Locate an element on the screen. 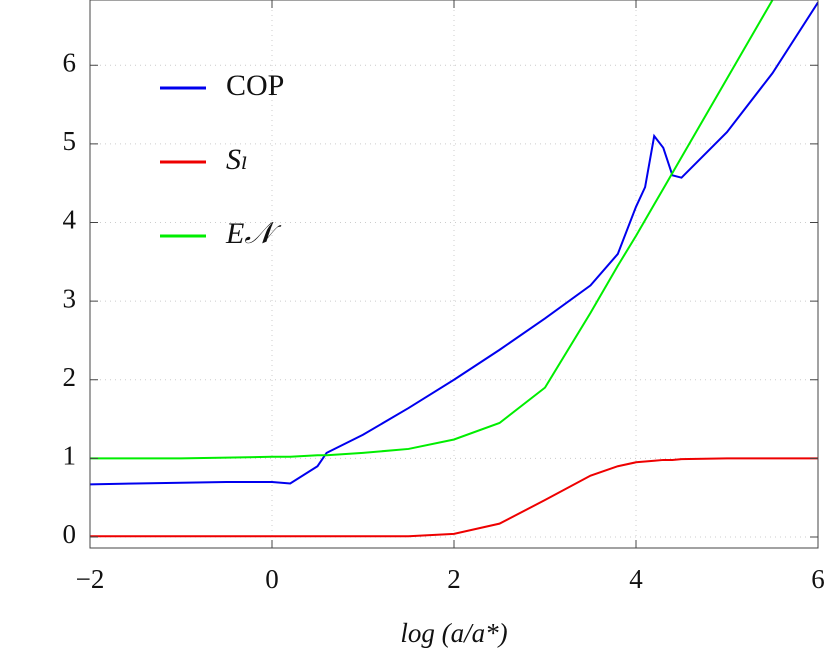 The image size is (830, 664). legend-label: E𝒩 is located at coordinates (253, 233).